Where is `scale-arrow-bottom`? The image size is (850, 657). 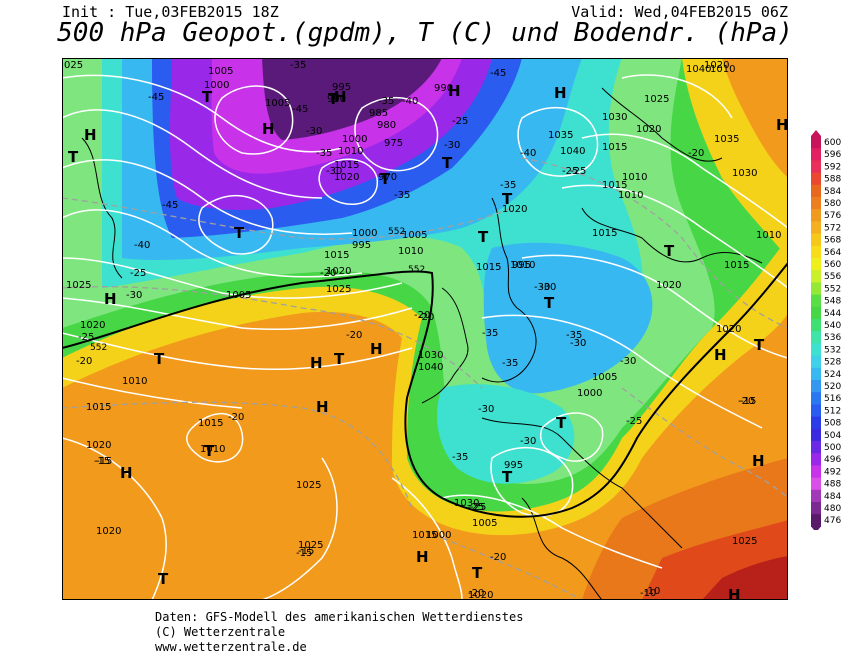
scale-arrow-bottom is located at coordinates (816, 528).